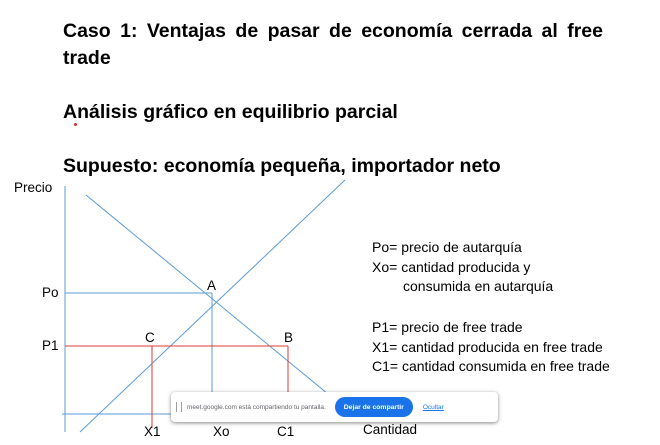 This screenshot has height=445, width=660. What do you see at coordinates (150, 337) in the screenshot?
I see `point-c-label: C` at bounding box center [150, 337].